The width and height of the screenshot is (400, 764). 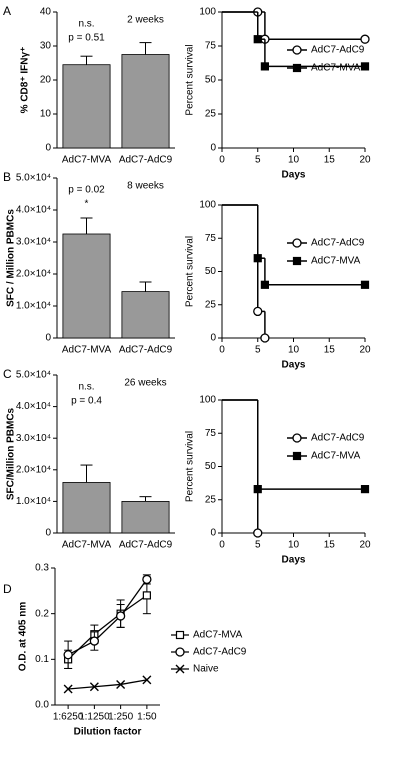 What do you see at coordinates (68, 717) in the screenshot?
I see `x-tick-label: 1:6250` at bounding box center [68, 717].